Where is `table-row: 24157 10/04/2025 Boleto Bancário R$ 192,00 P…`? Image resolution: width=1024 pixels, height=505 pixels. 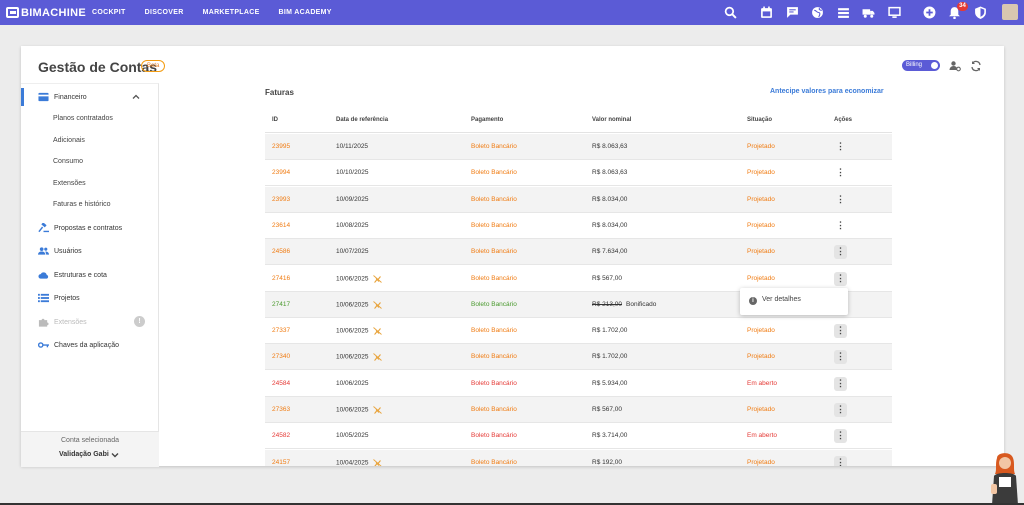
table-row: 24157 10/04/2025 Boleto Bancário R$ 192,00 P… is located at coordinates (578, 457).